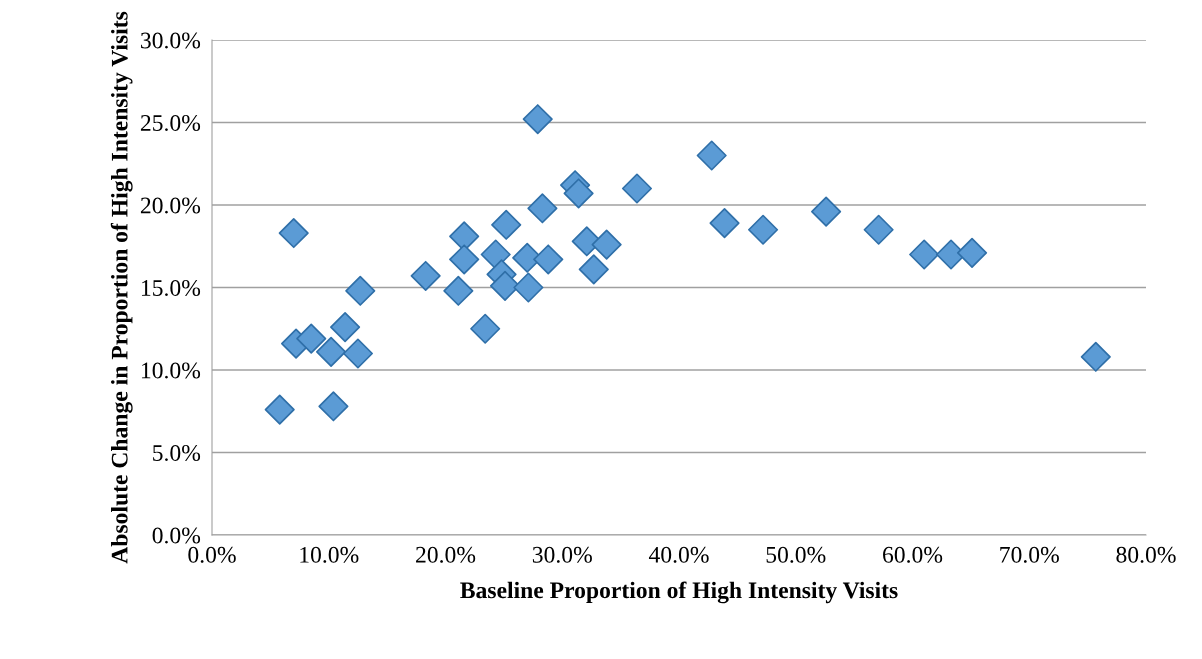 This screenshot has height=659, width=1202. What do you see at coordinates (170, 123) in the screenshot?
I see `y-tick-label: 25.0%` at bounding box center [170, 123].